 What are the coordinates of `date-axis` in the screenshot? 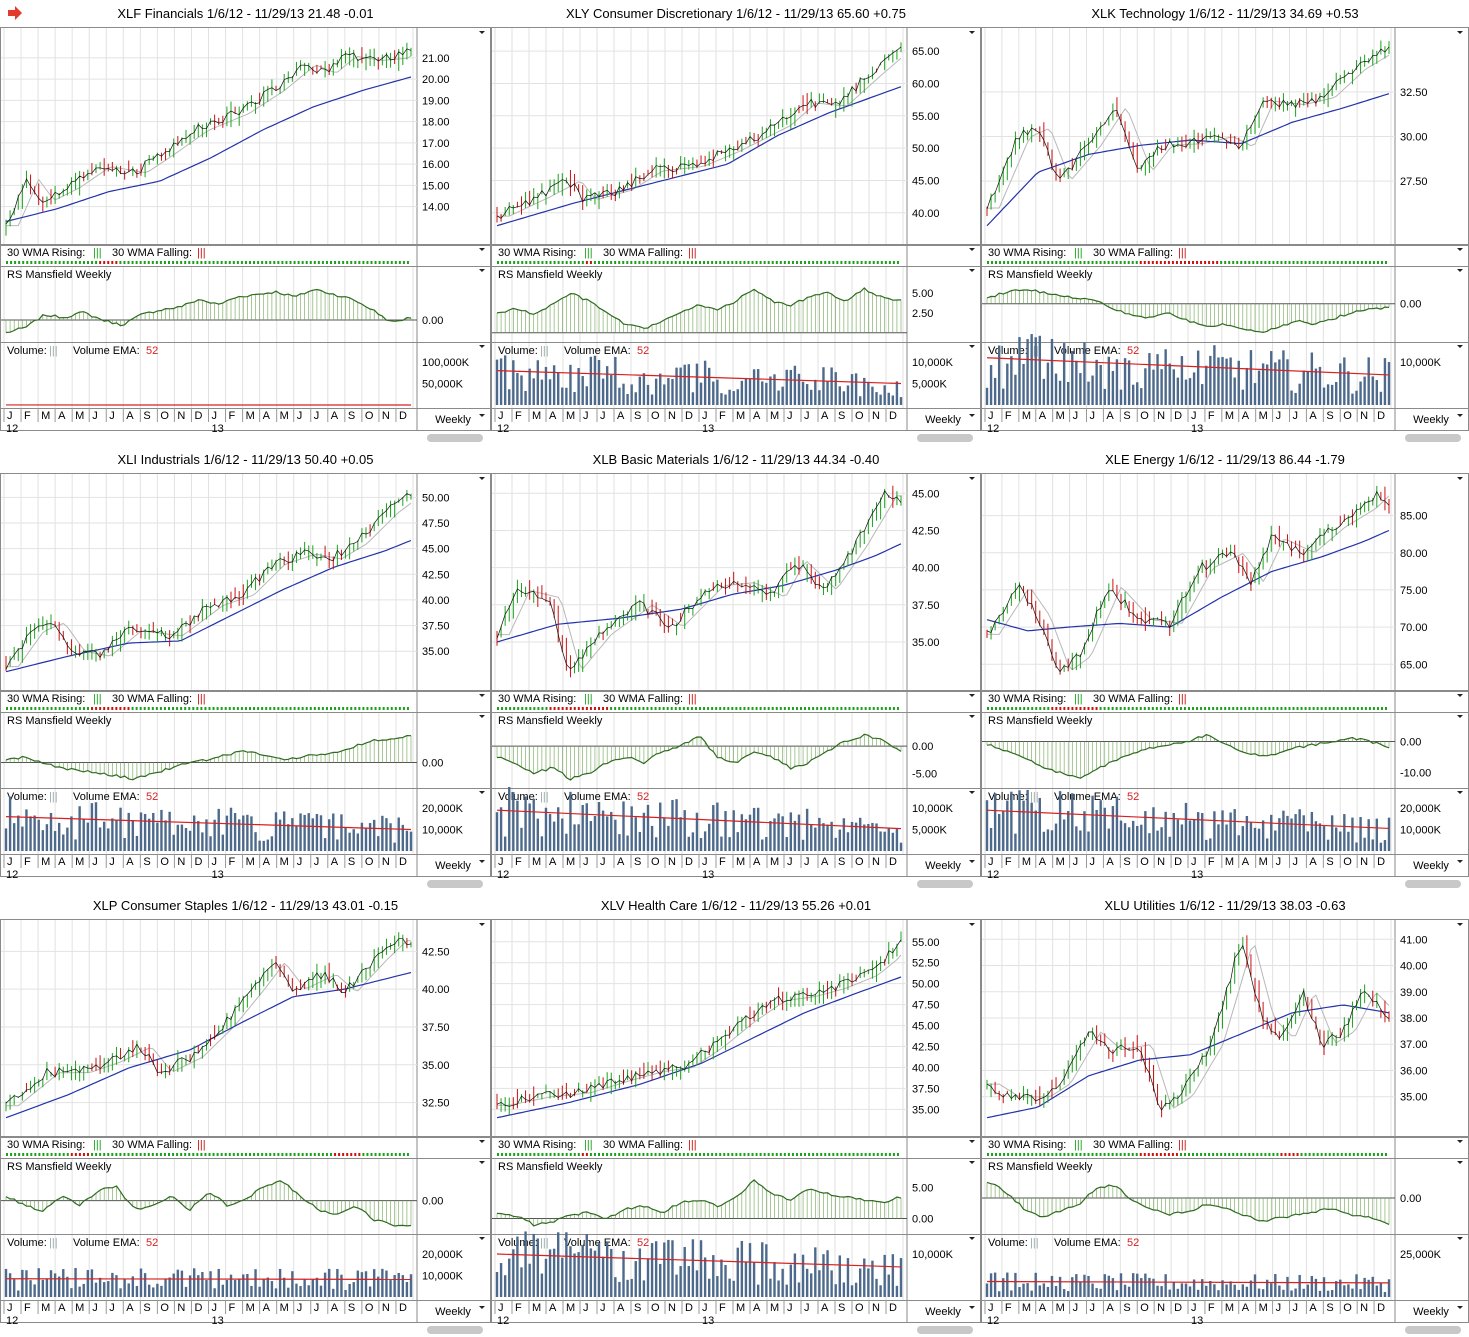 It's located at (736, 419).